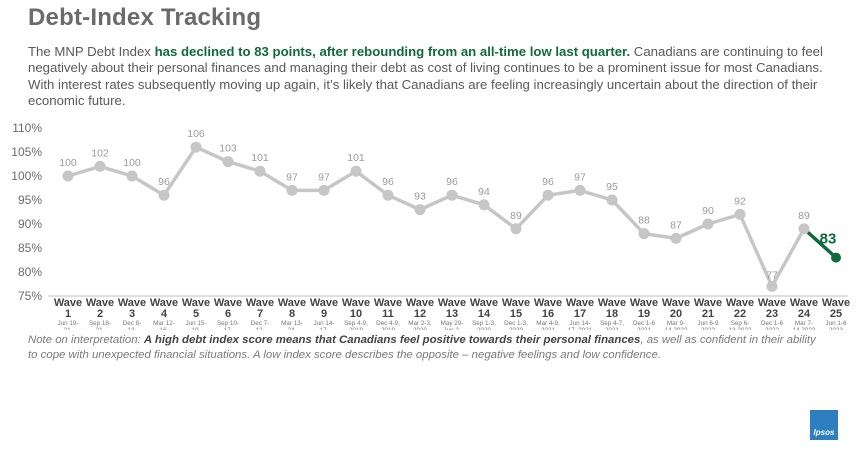 The width and height of the screenshot is (858, 451). I want to click on y-tick-label: 95%, so click(30, 200).